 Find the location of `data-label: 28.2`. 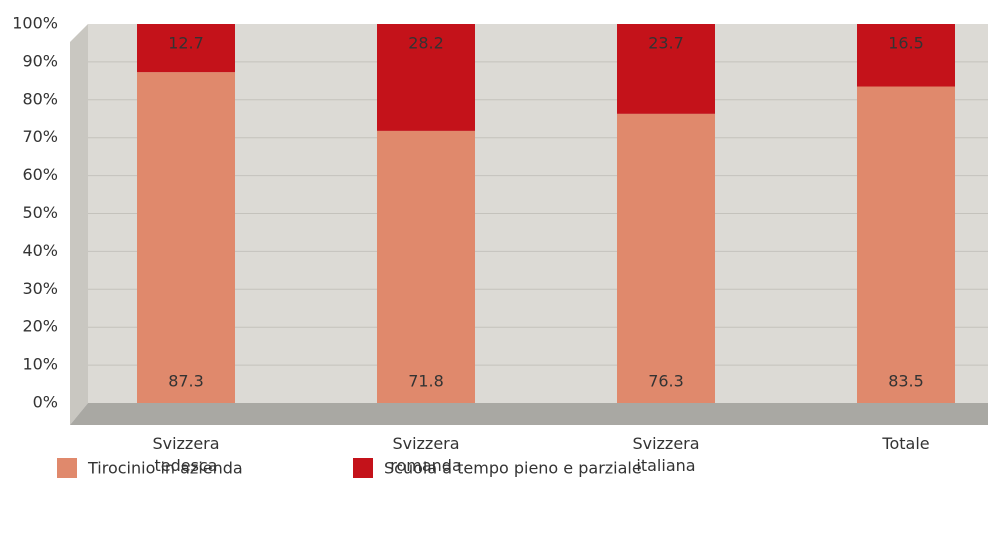

data-label: 28.2 is located at coordinates (426, 43).